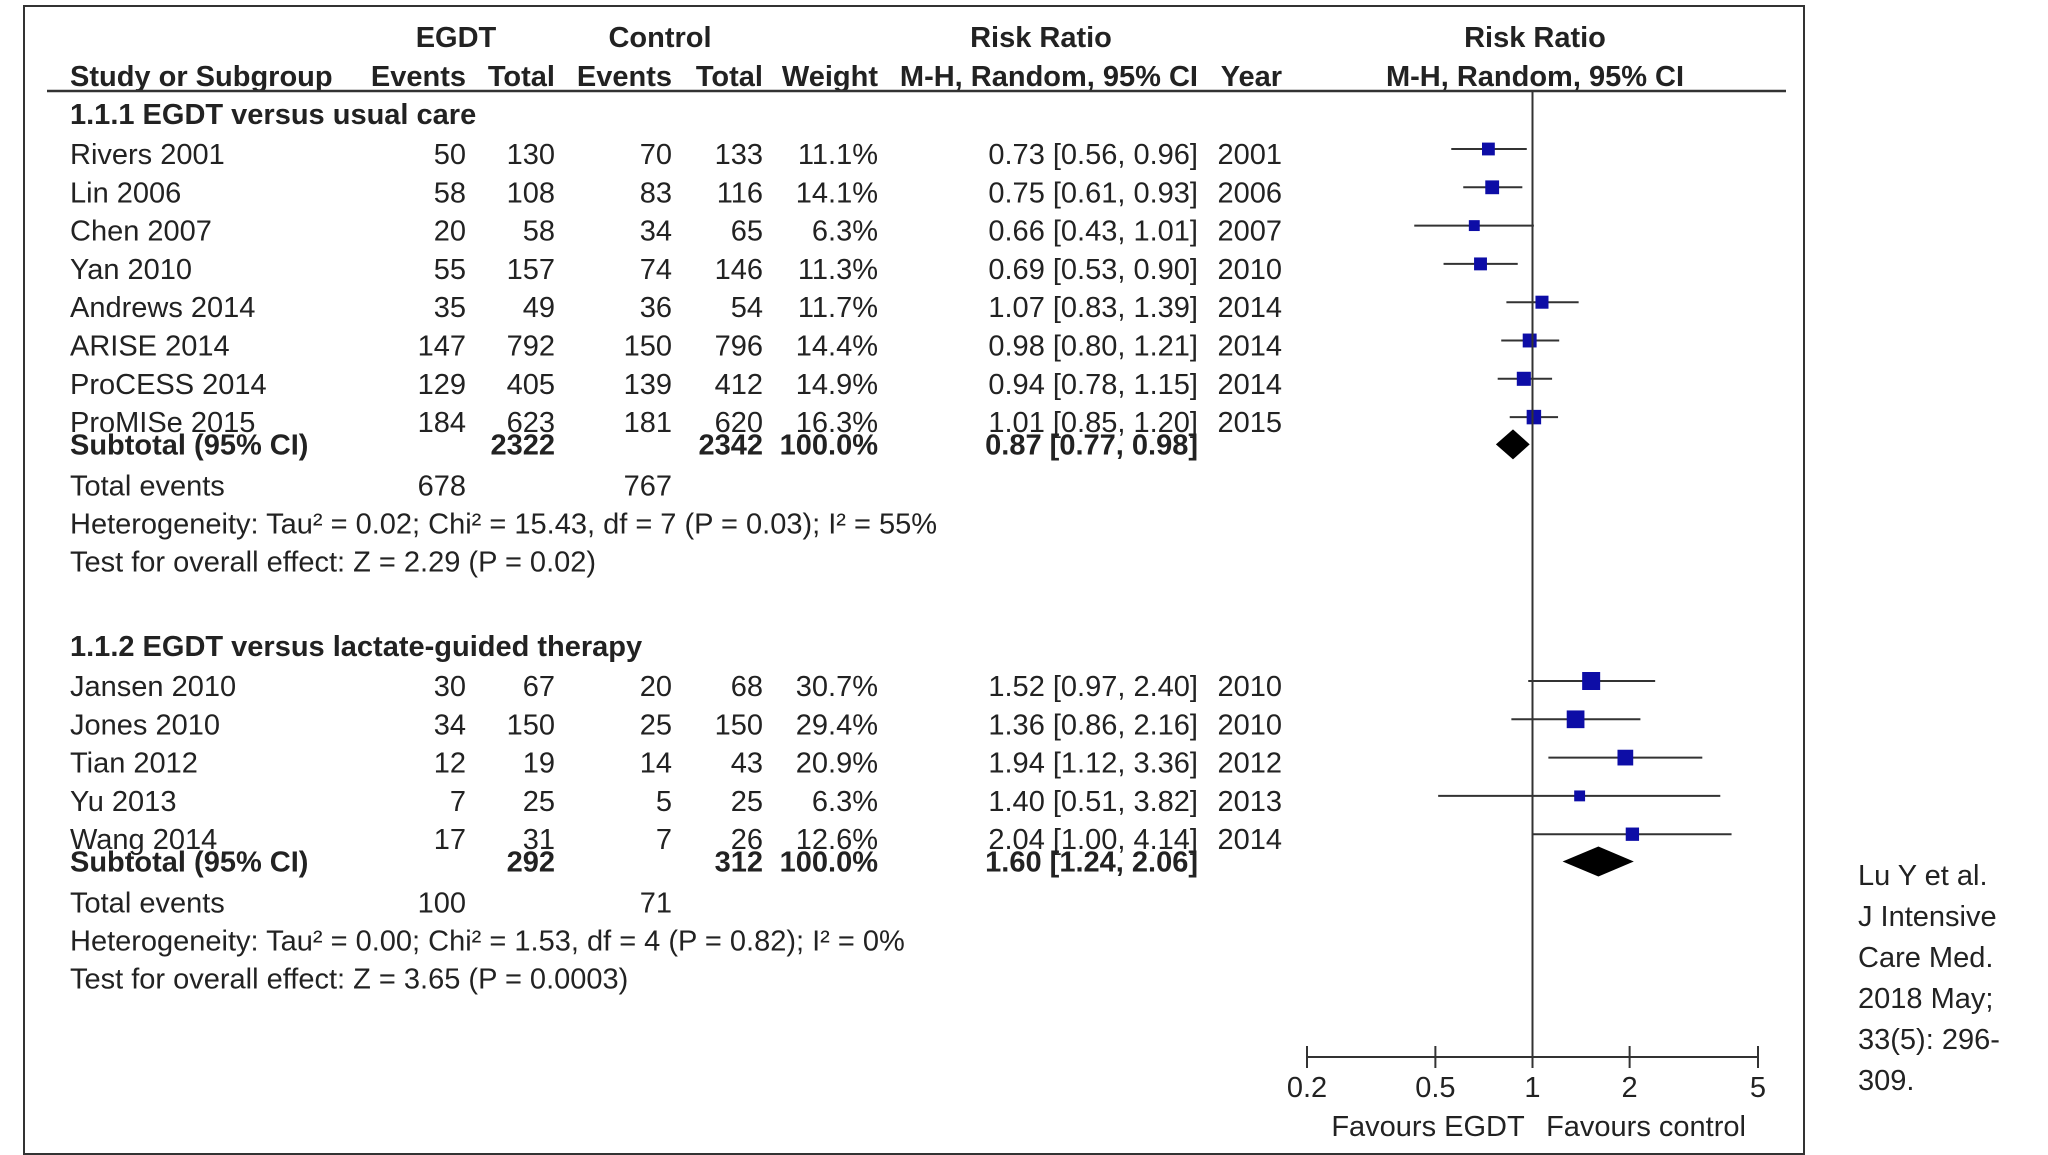 This screenshot has height=1155, width=2048. I want to click on study-name: Tian 2012, so click(134, 764).